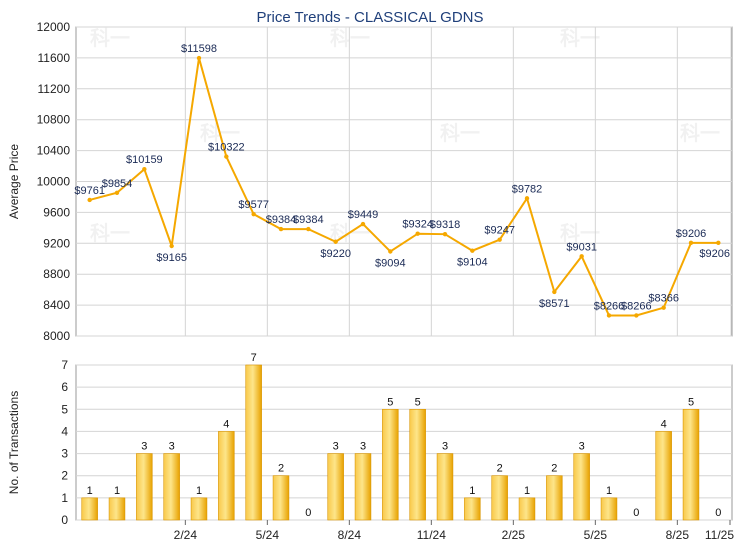  What do you see at coordinates (268, 535) in the screenshot?
I see `x-tick-label: 5/24` at bounding box center [268, 535].